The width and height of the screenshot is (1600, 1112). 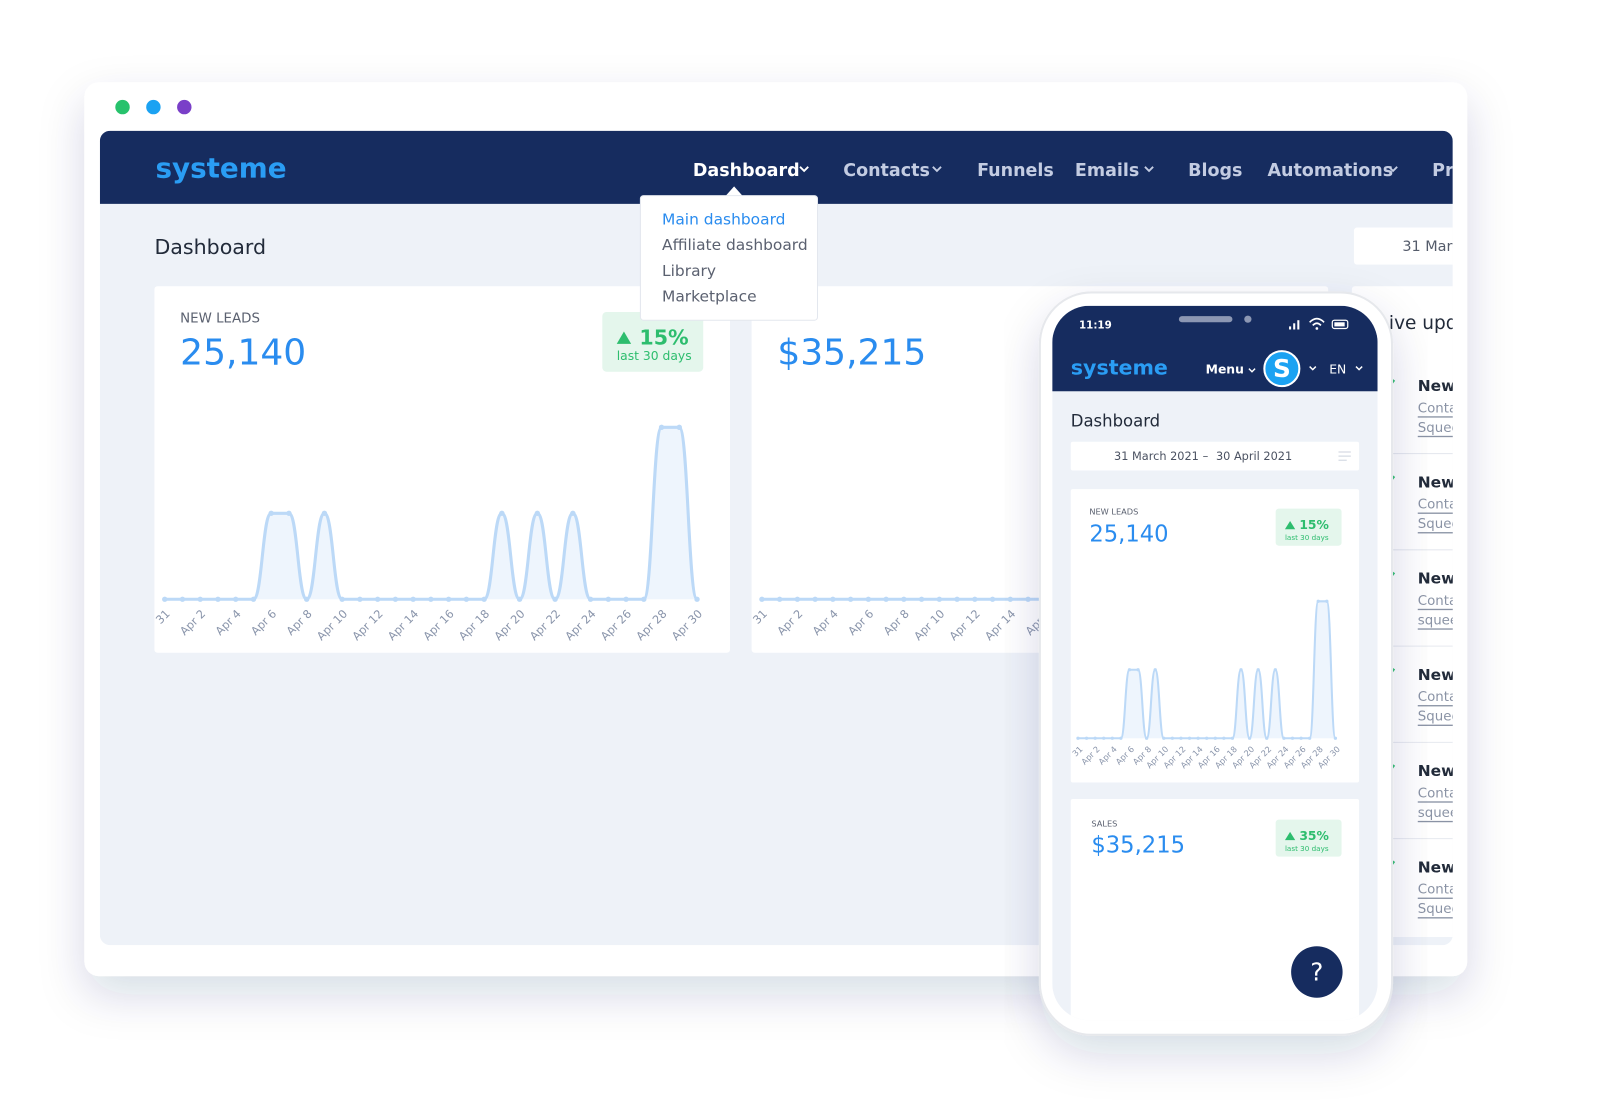 I want to click on nav-item: Emails, so click(x=1107, y=171).